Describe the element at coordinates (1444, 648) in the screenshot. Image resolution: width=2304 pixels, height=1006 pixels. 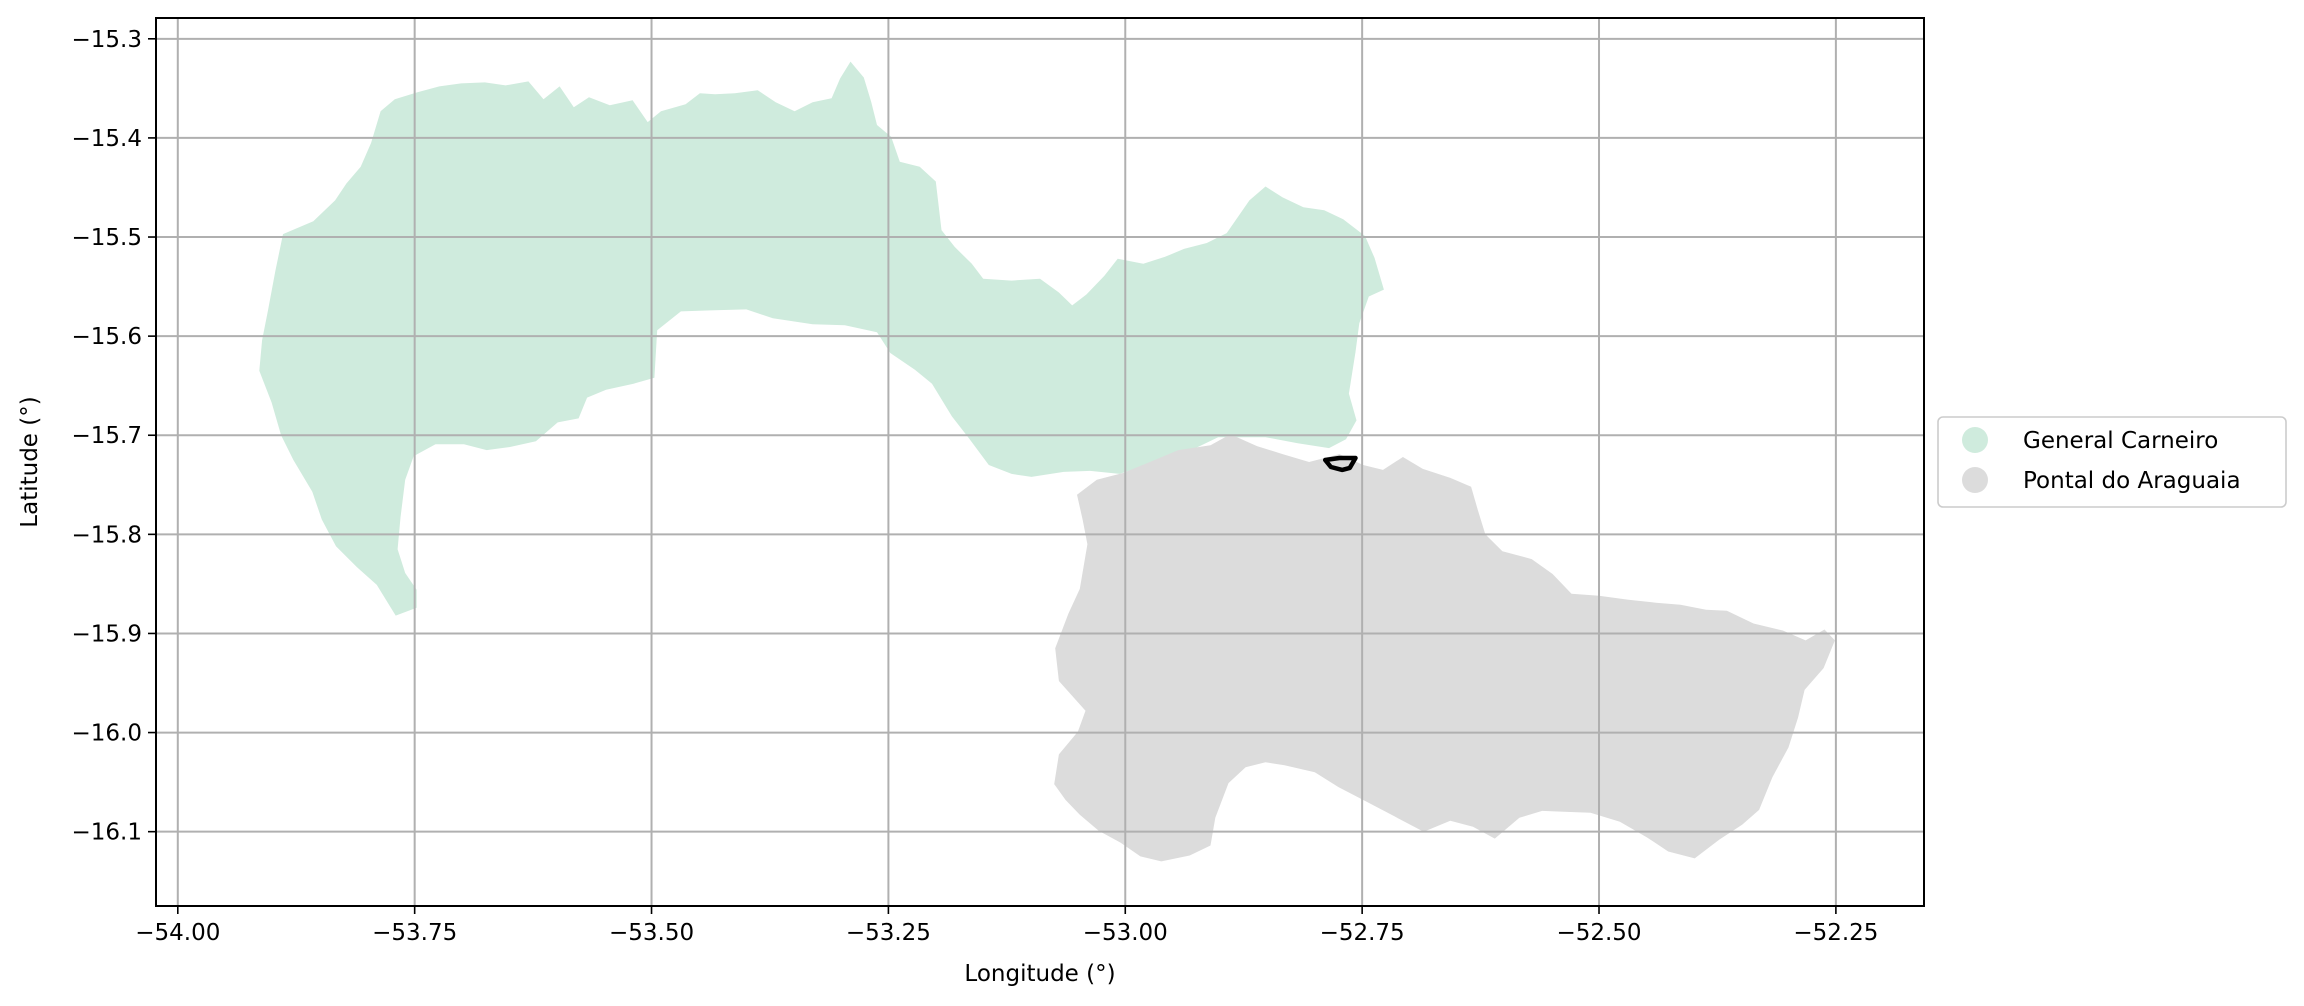
I see `region-pontal-do-araguaia` at that location.